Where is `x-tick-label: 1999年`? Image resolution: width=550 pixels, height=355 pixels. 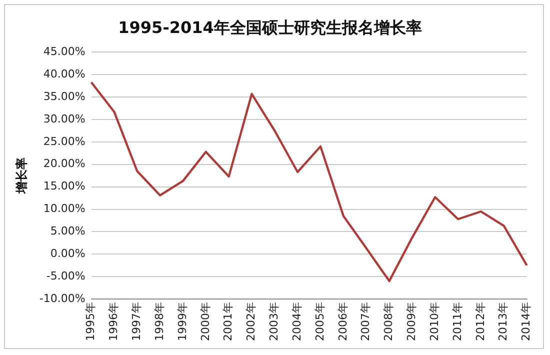
x-tick-label: 1999年 is located at coordinates (182, 322).